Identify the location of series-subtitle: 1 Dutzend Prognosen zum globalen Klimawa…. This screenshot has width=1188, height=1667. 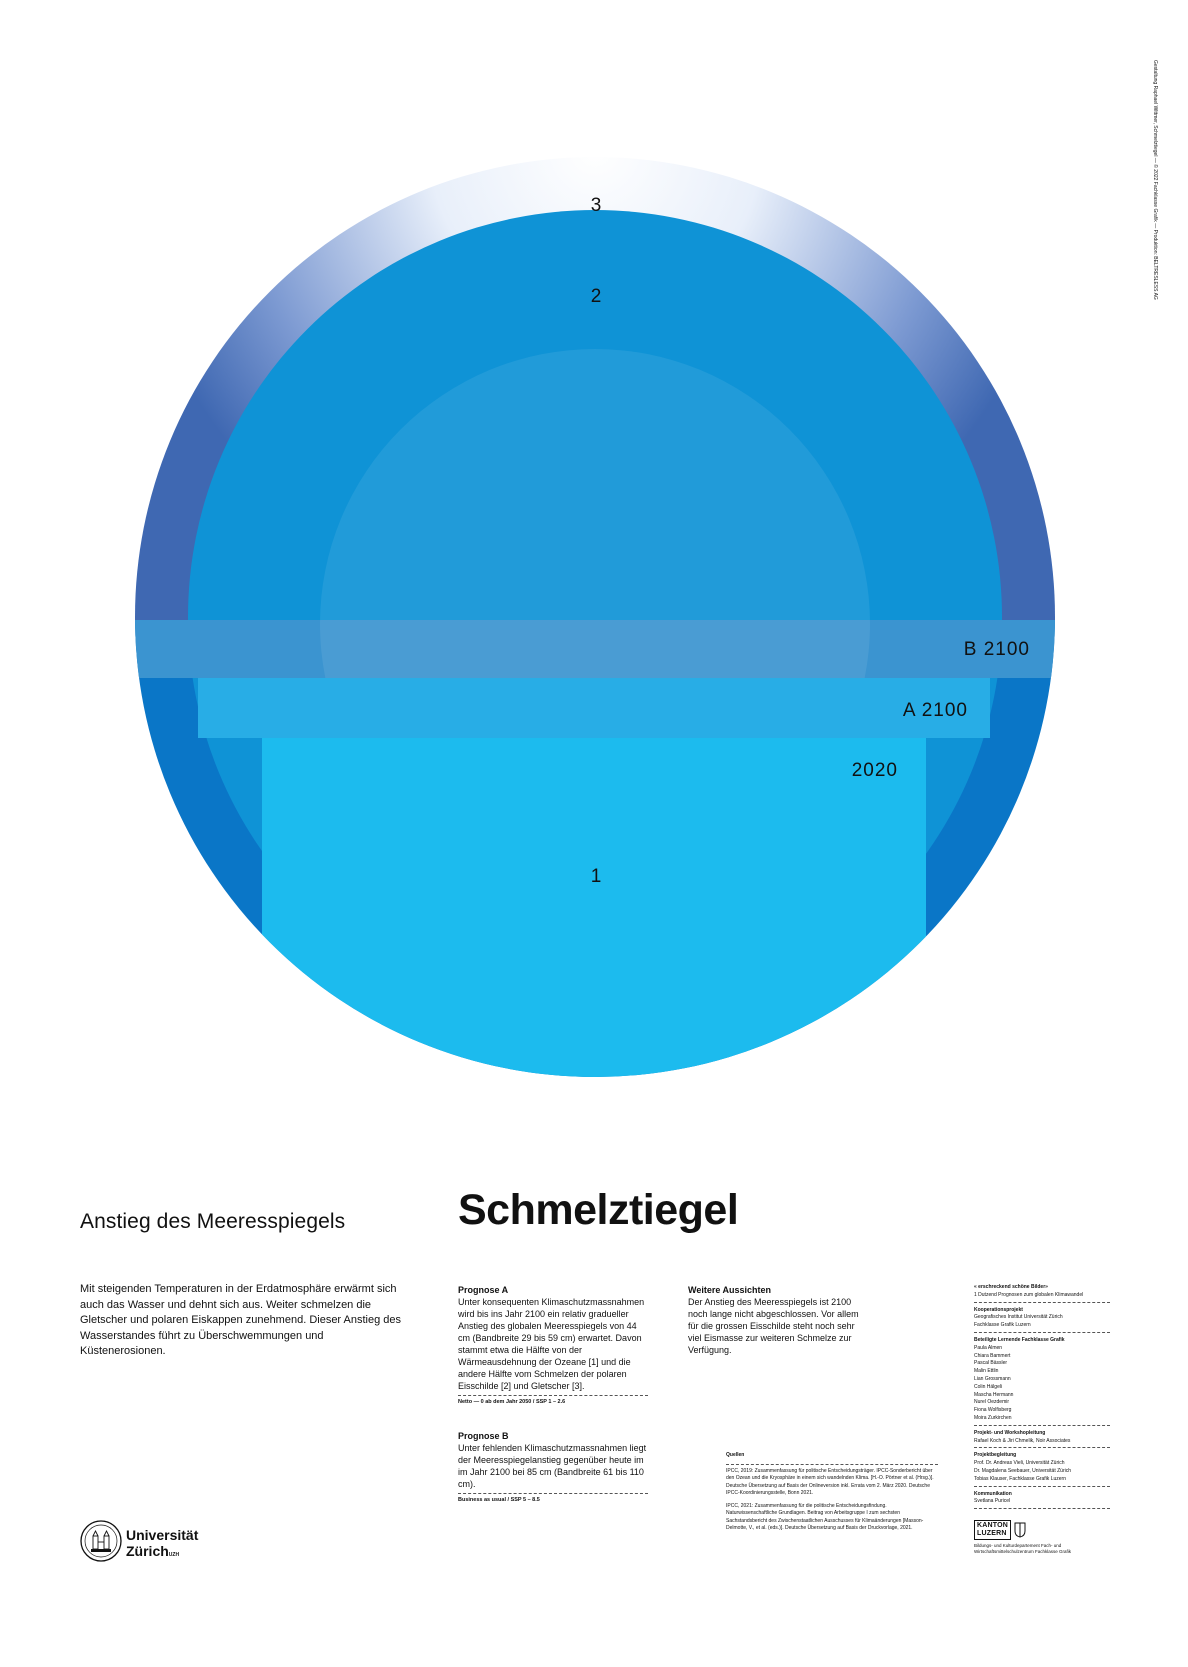
(1029, 1294).